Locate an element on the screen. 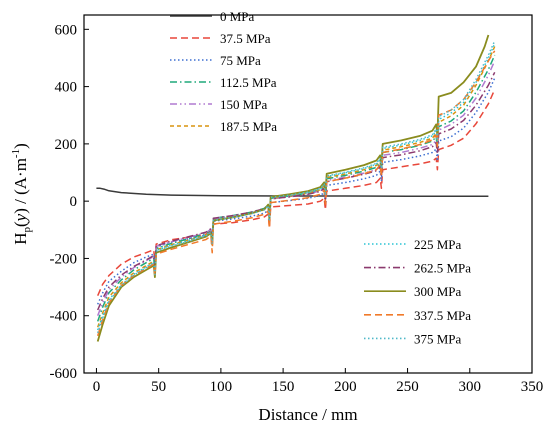  y-label-h: H is located at coordinates (20, 239).